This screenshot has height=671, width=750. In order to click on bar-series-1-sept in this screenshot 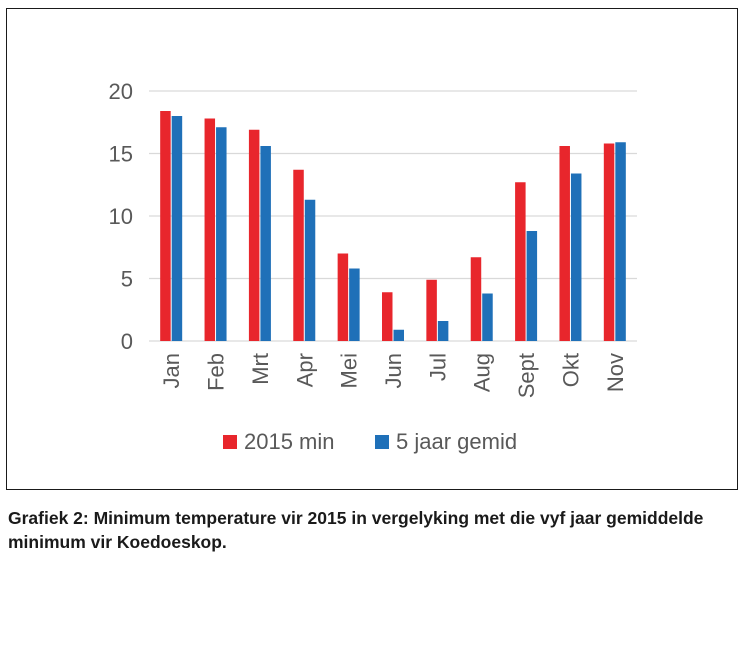, I will do `click(520, 261)`.